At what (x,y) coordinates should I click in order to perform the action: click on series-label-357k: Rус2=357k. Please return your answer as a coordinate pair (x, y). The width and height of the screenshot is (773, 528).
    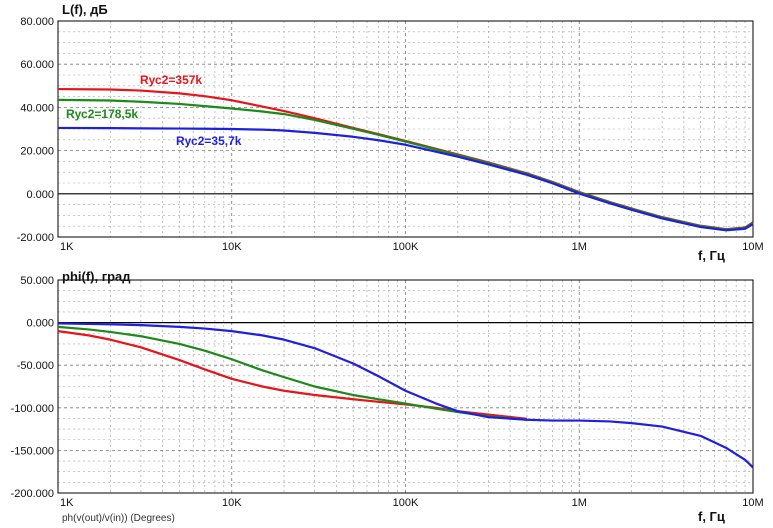
    Looking at the image, I should click on (171, 80).